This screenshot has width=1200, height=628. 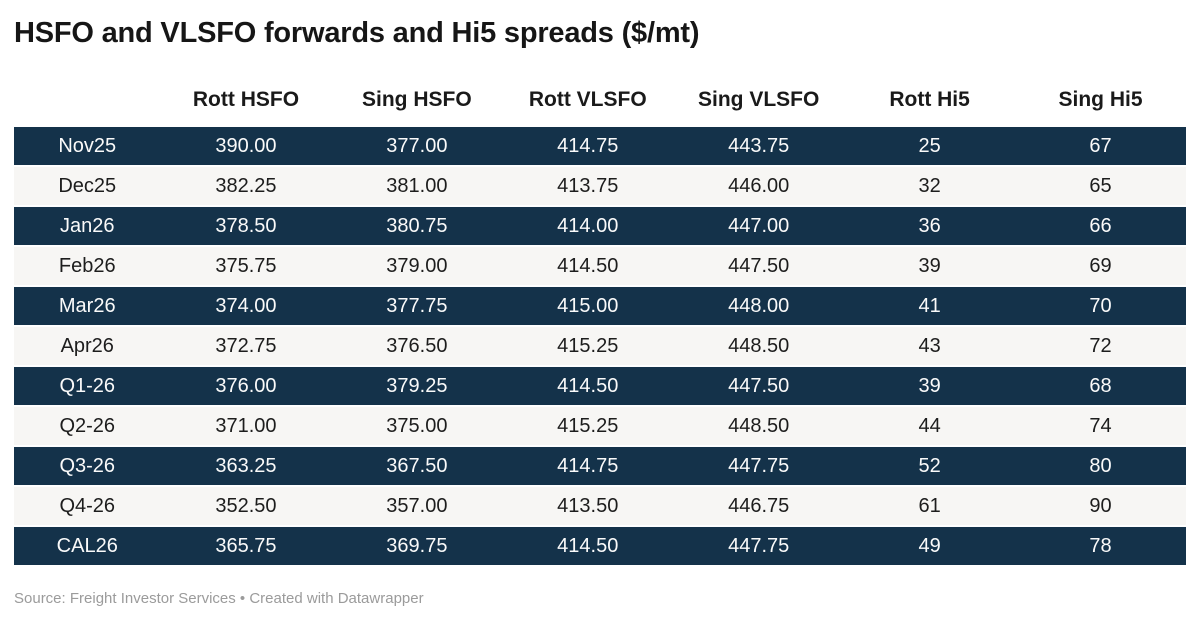 I want to click on value-cell: 413.75, so click(x=588, y=185).